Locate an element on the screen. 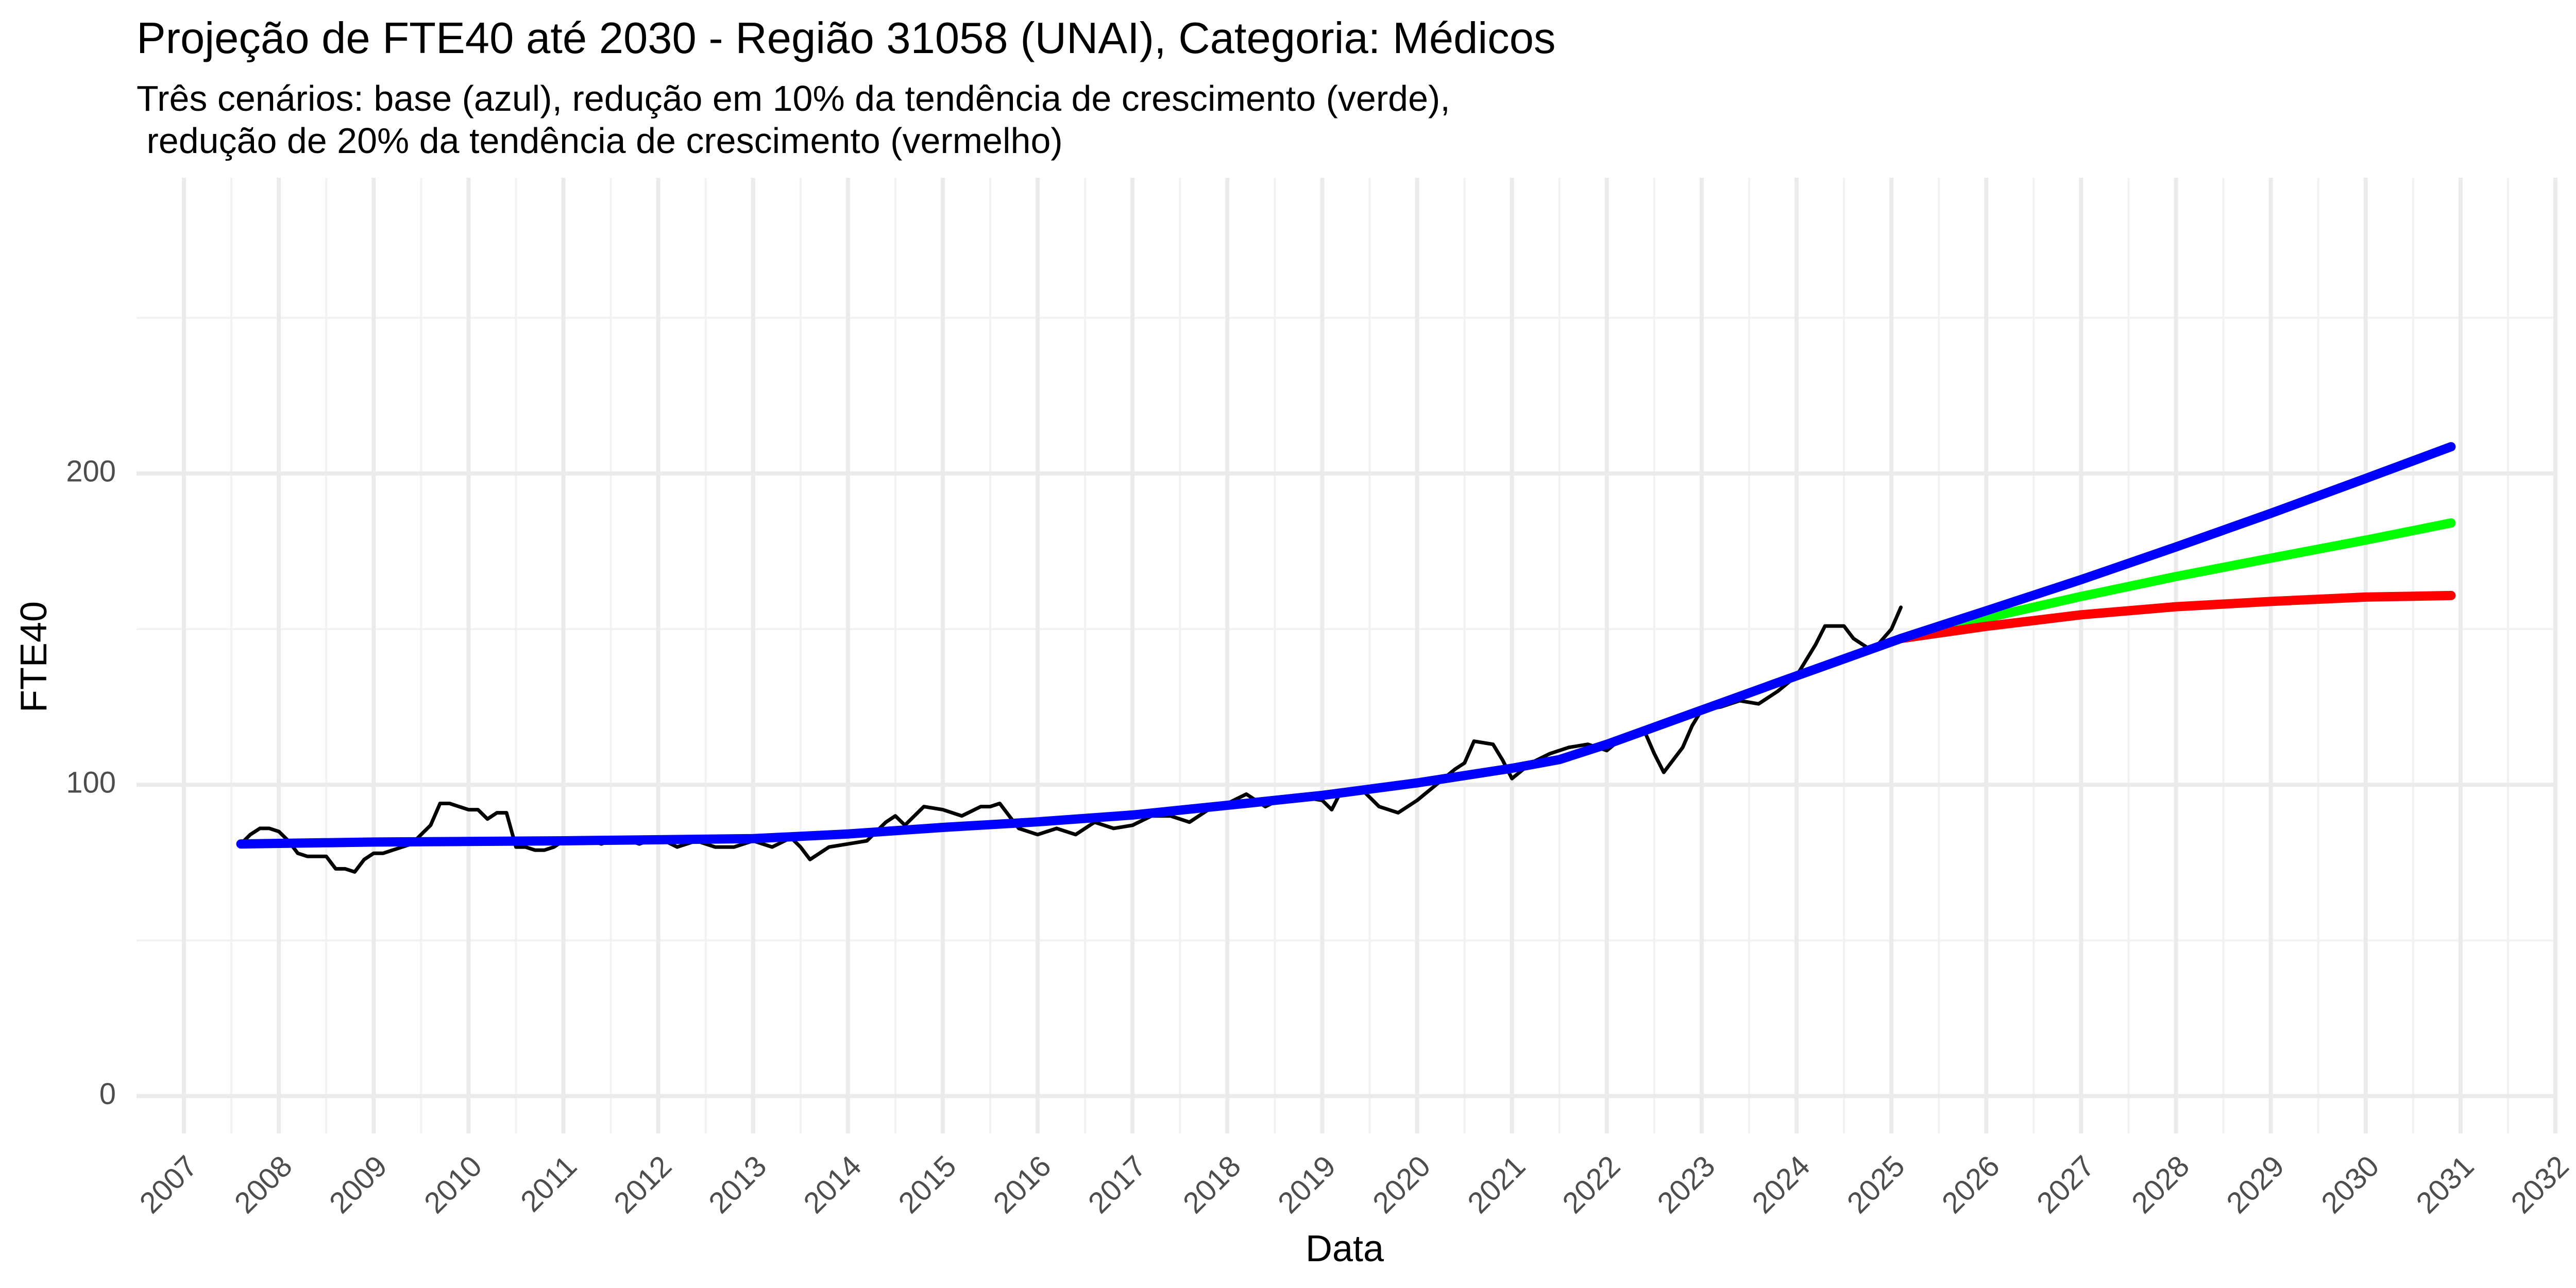  x-tick-label: 2008 is located at coordinates (263, 1185).